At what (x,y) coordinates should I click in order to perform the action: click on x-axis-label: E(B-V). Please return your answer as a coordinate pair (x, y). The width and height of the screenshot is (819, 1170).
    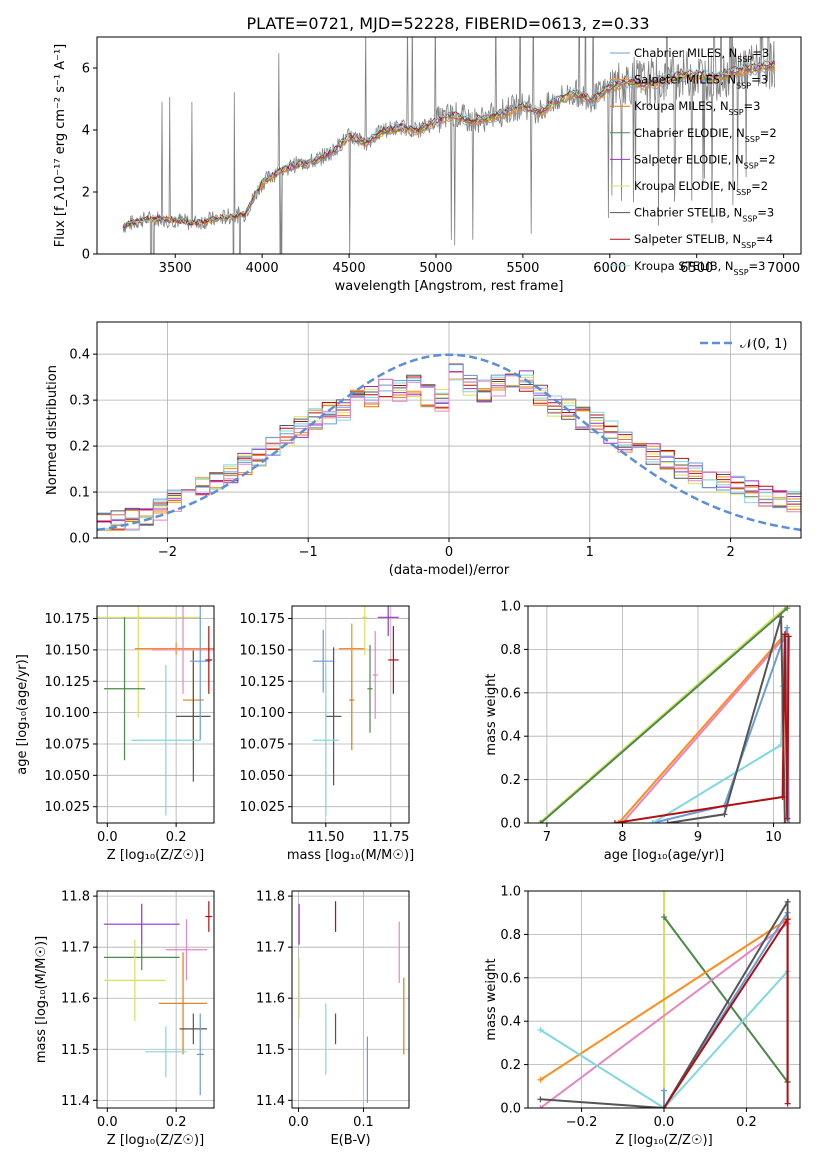
    Looking at the image, I should click on (350, 1140).